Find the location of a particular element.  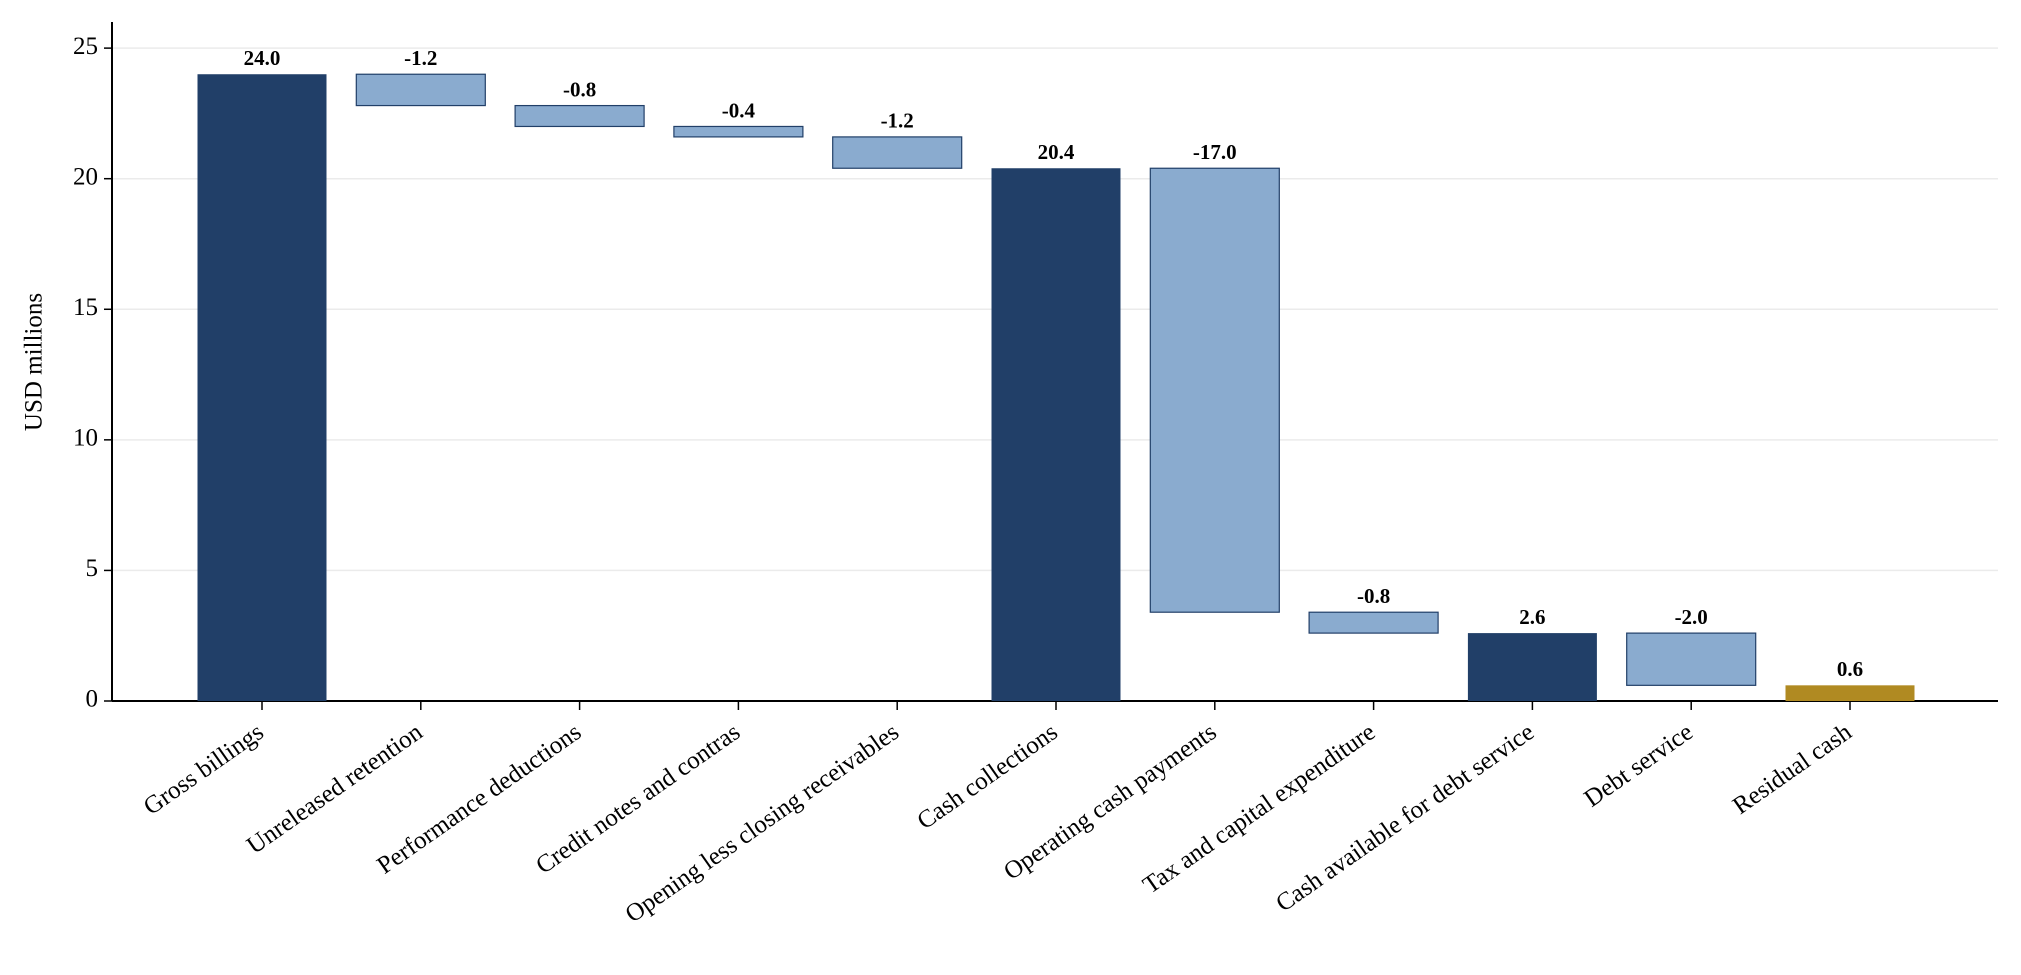

y-tick-label: 20 is located at coordinates (85, 176).